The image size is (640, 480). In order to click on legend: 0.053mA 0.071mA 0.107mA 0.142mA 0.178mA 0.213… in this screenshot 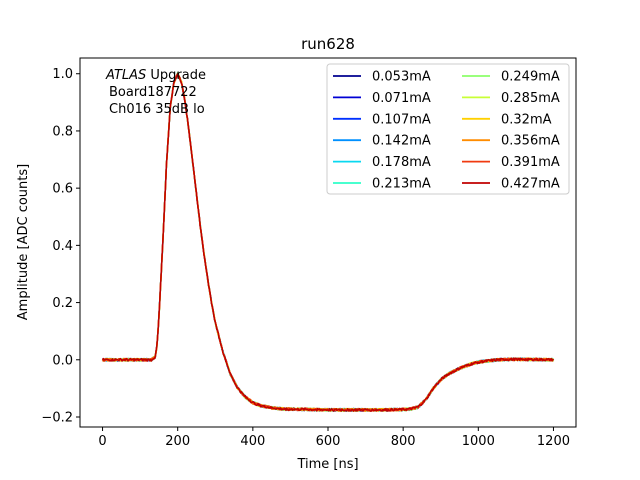, I will do `click(448, 129)`.